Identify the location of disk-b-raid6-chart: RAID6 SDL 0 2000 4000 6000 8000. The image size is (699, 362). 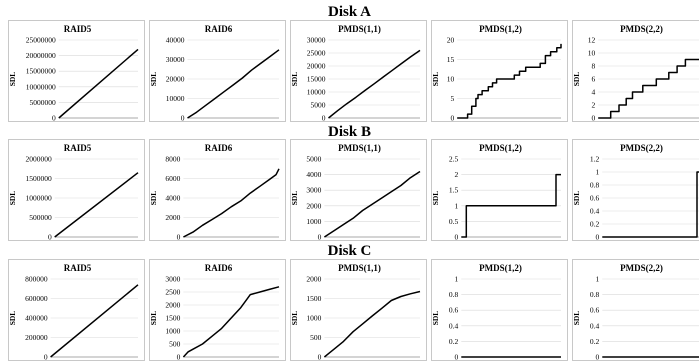
(215, 192).